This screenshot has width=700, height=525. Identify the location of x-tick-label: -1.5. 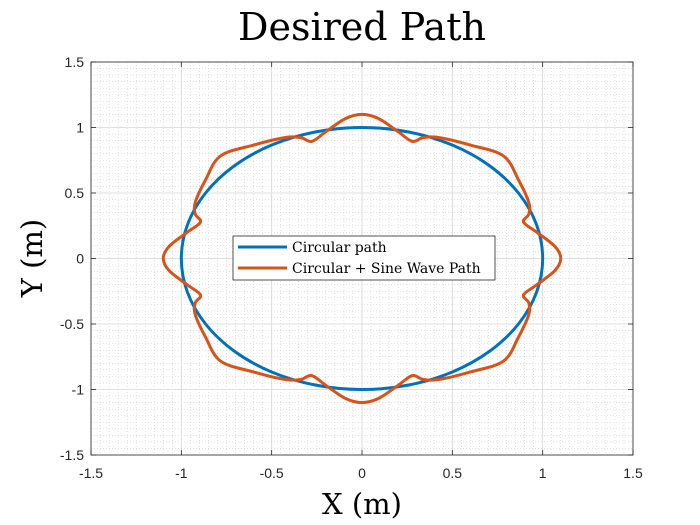
(91, 473).